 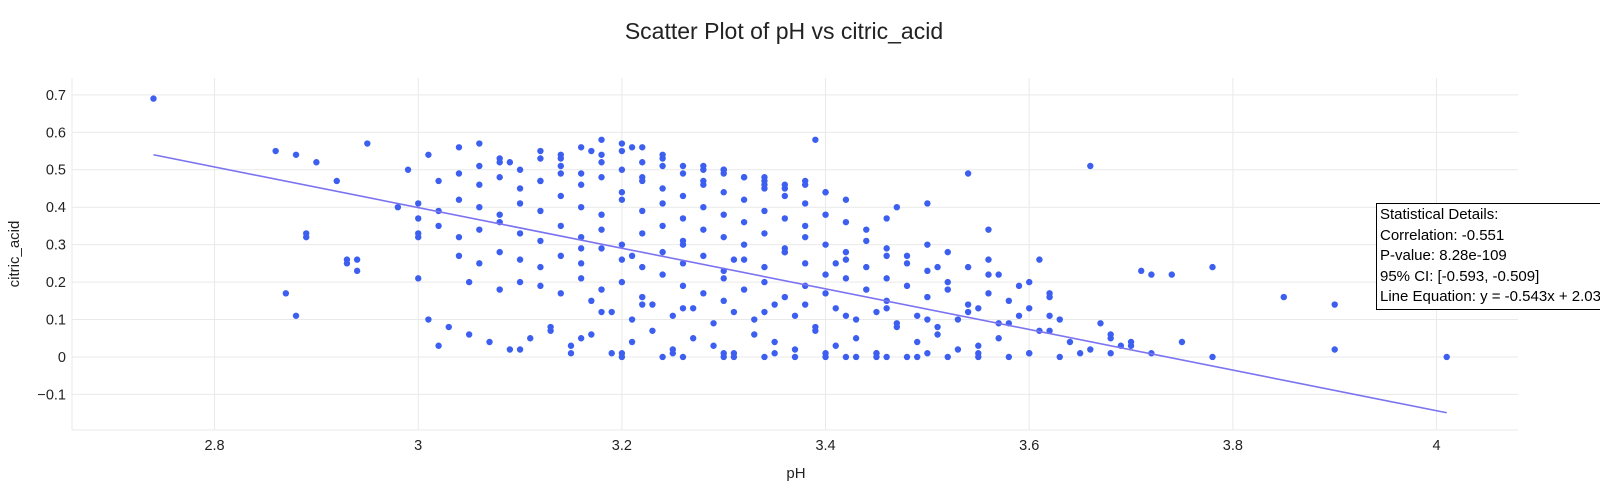 I want to click on x-tick-label: 3, so click(x=418, y=446).